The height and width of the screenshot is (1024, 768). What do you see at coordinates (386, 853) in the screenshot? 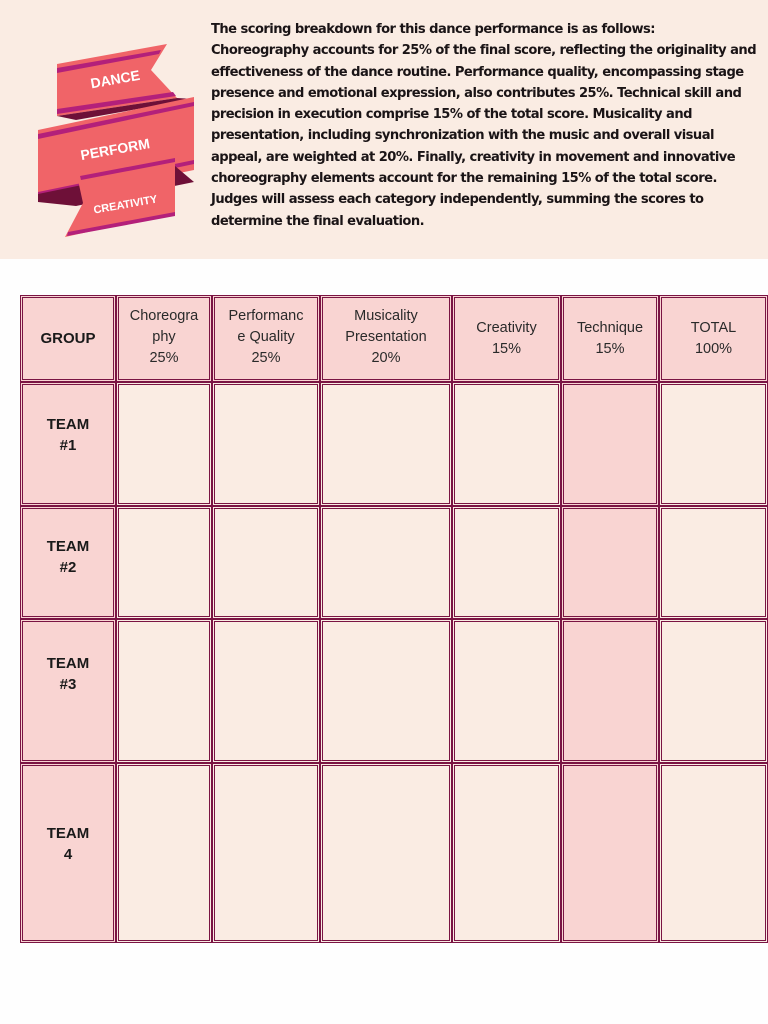
I see `score-cell-team4-musicality` at bounding box center [386, 853].